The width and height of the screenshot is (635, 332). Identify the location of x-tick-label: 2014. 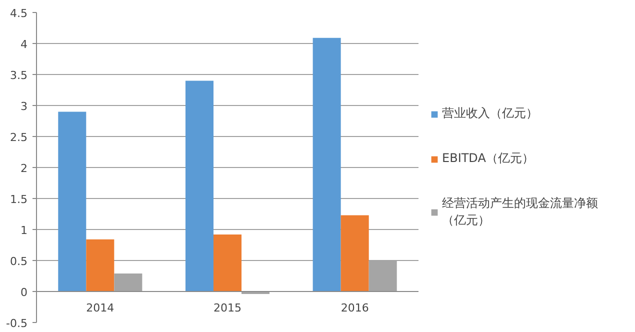
(100, 308).